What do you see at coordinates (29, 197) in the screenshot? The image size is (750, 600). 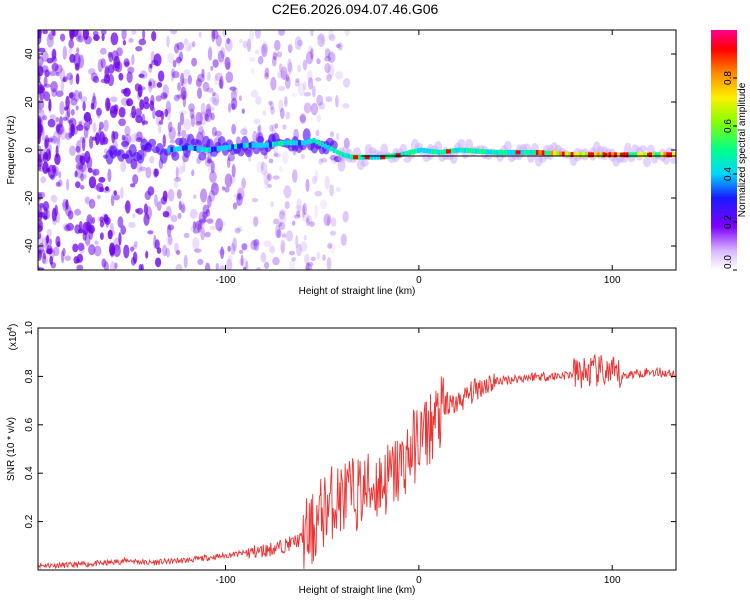 I see `spectrogram-y-tick-label: -20` at bounding box center [29, 197].